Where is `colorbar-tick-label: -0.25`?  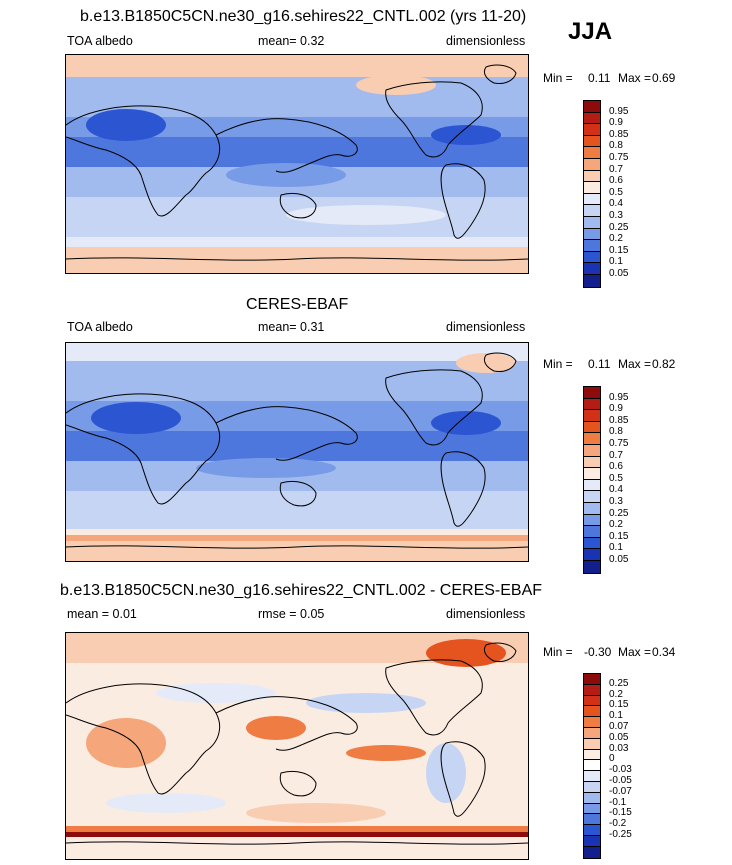
colorbar-tick-label: -0.25 is located at coordinates (620, 834).